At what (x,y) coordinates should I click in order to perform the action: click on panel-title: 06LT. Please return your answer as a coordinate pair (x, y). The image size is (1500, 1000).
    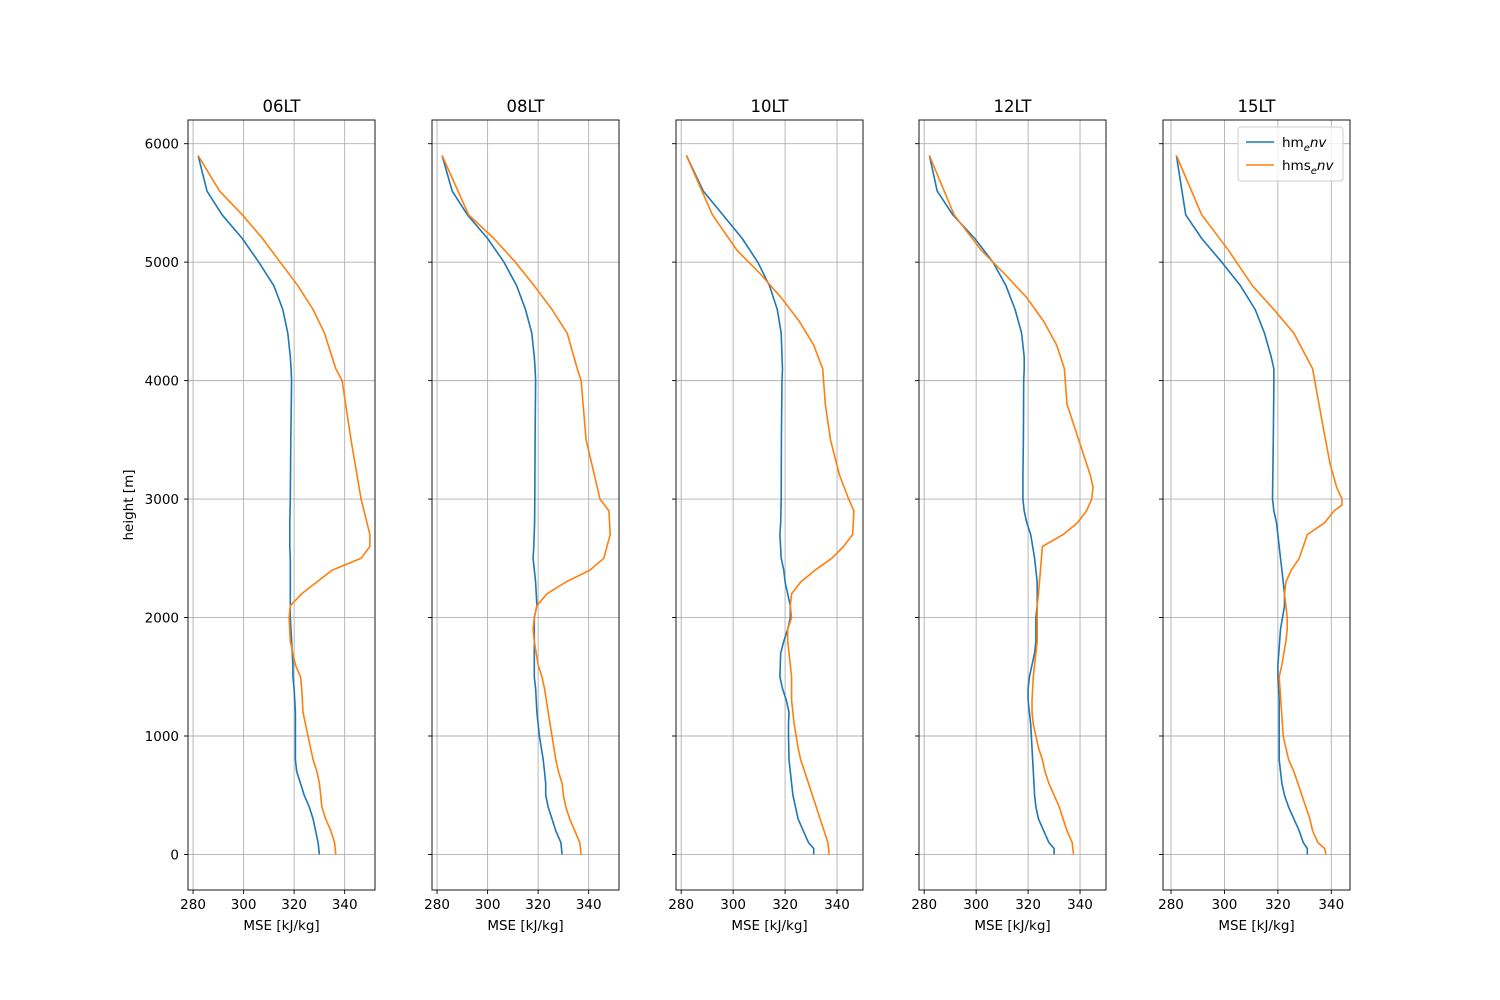
    Looking at the image, I should click on (282, 106).